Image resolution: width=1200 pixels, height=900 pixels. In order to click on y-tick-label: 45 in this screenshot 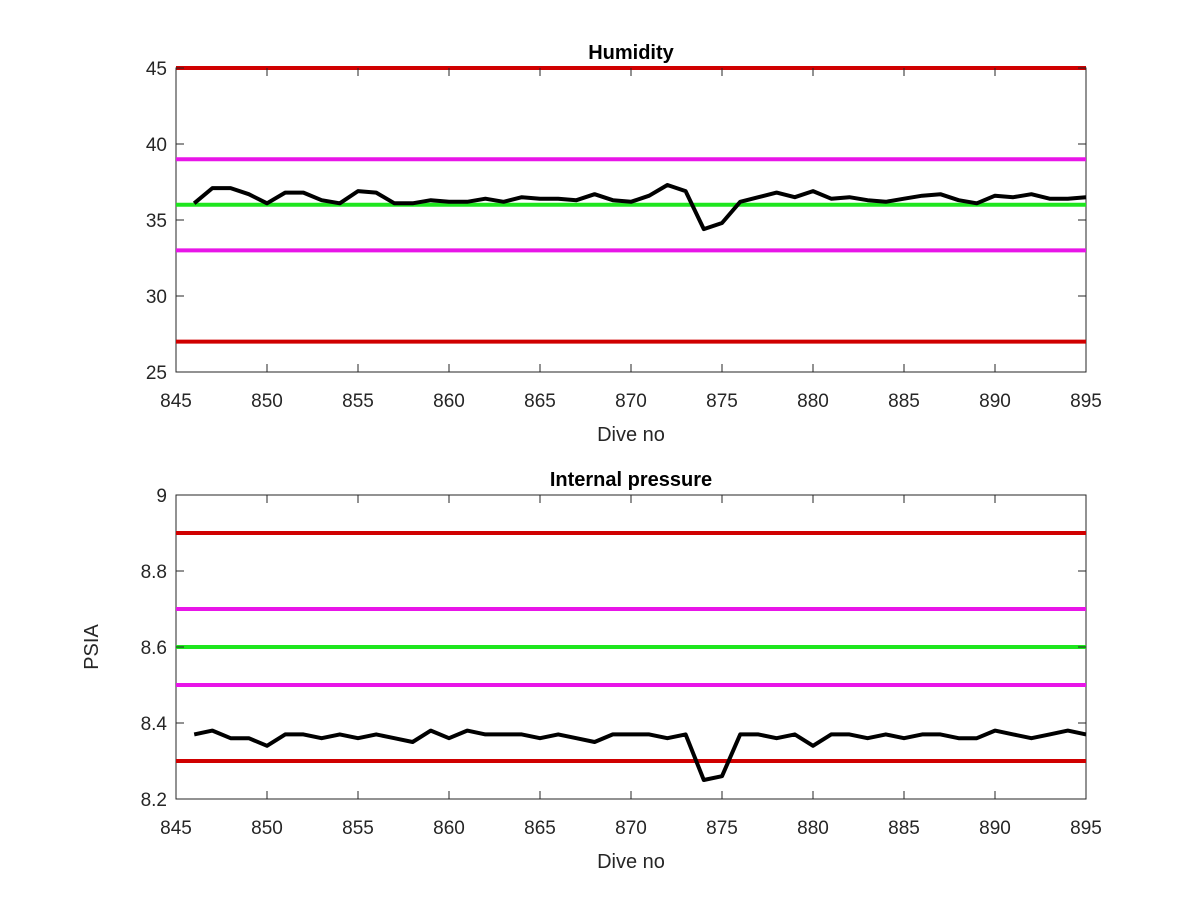, I will do `click(156, 69)`.